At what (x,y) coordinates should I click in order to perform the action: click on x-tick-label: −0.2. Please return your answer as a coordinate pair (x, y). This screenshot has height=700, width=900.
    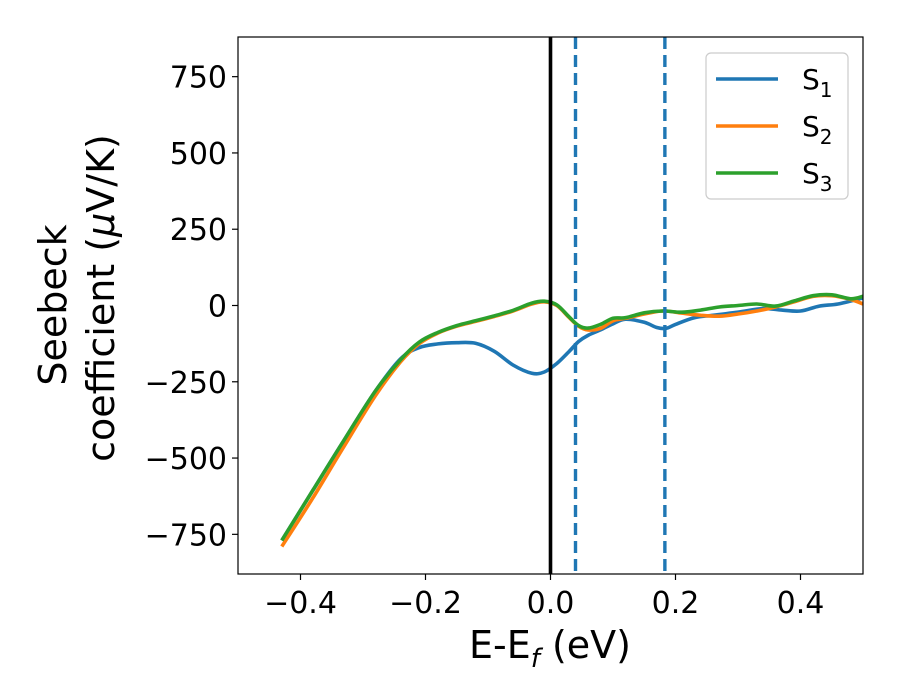
    Looking at the image, I should click on (425, 603).